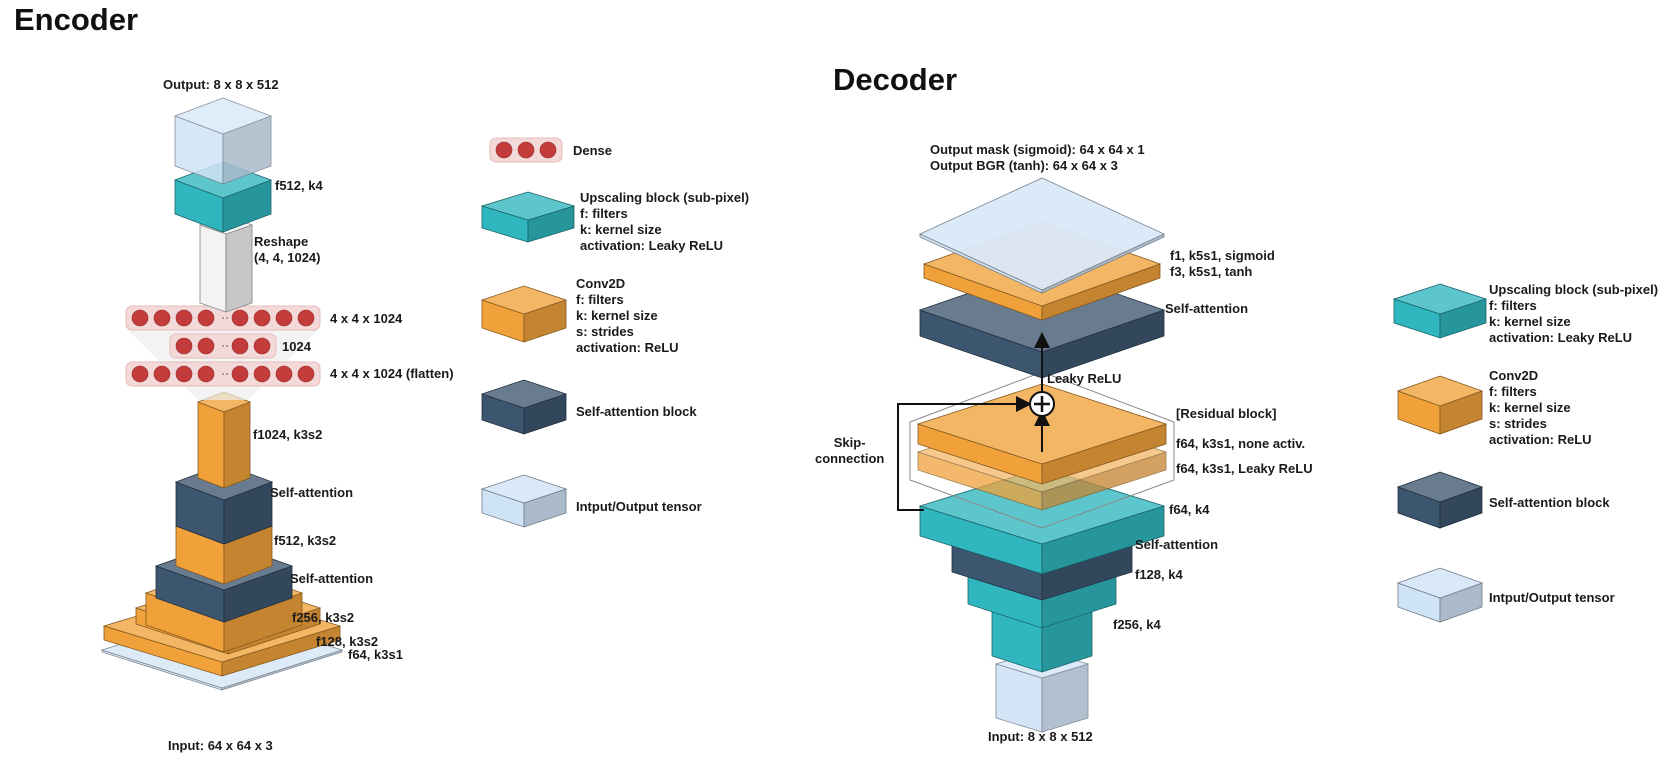 This screenshot has width=1680, height=769. Describe the element at coordinates (305, 540) in the screenshot. I see `encoder-conv-label-2: f512, k3s2` at that location.